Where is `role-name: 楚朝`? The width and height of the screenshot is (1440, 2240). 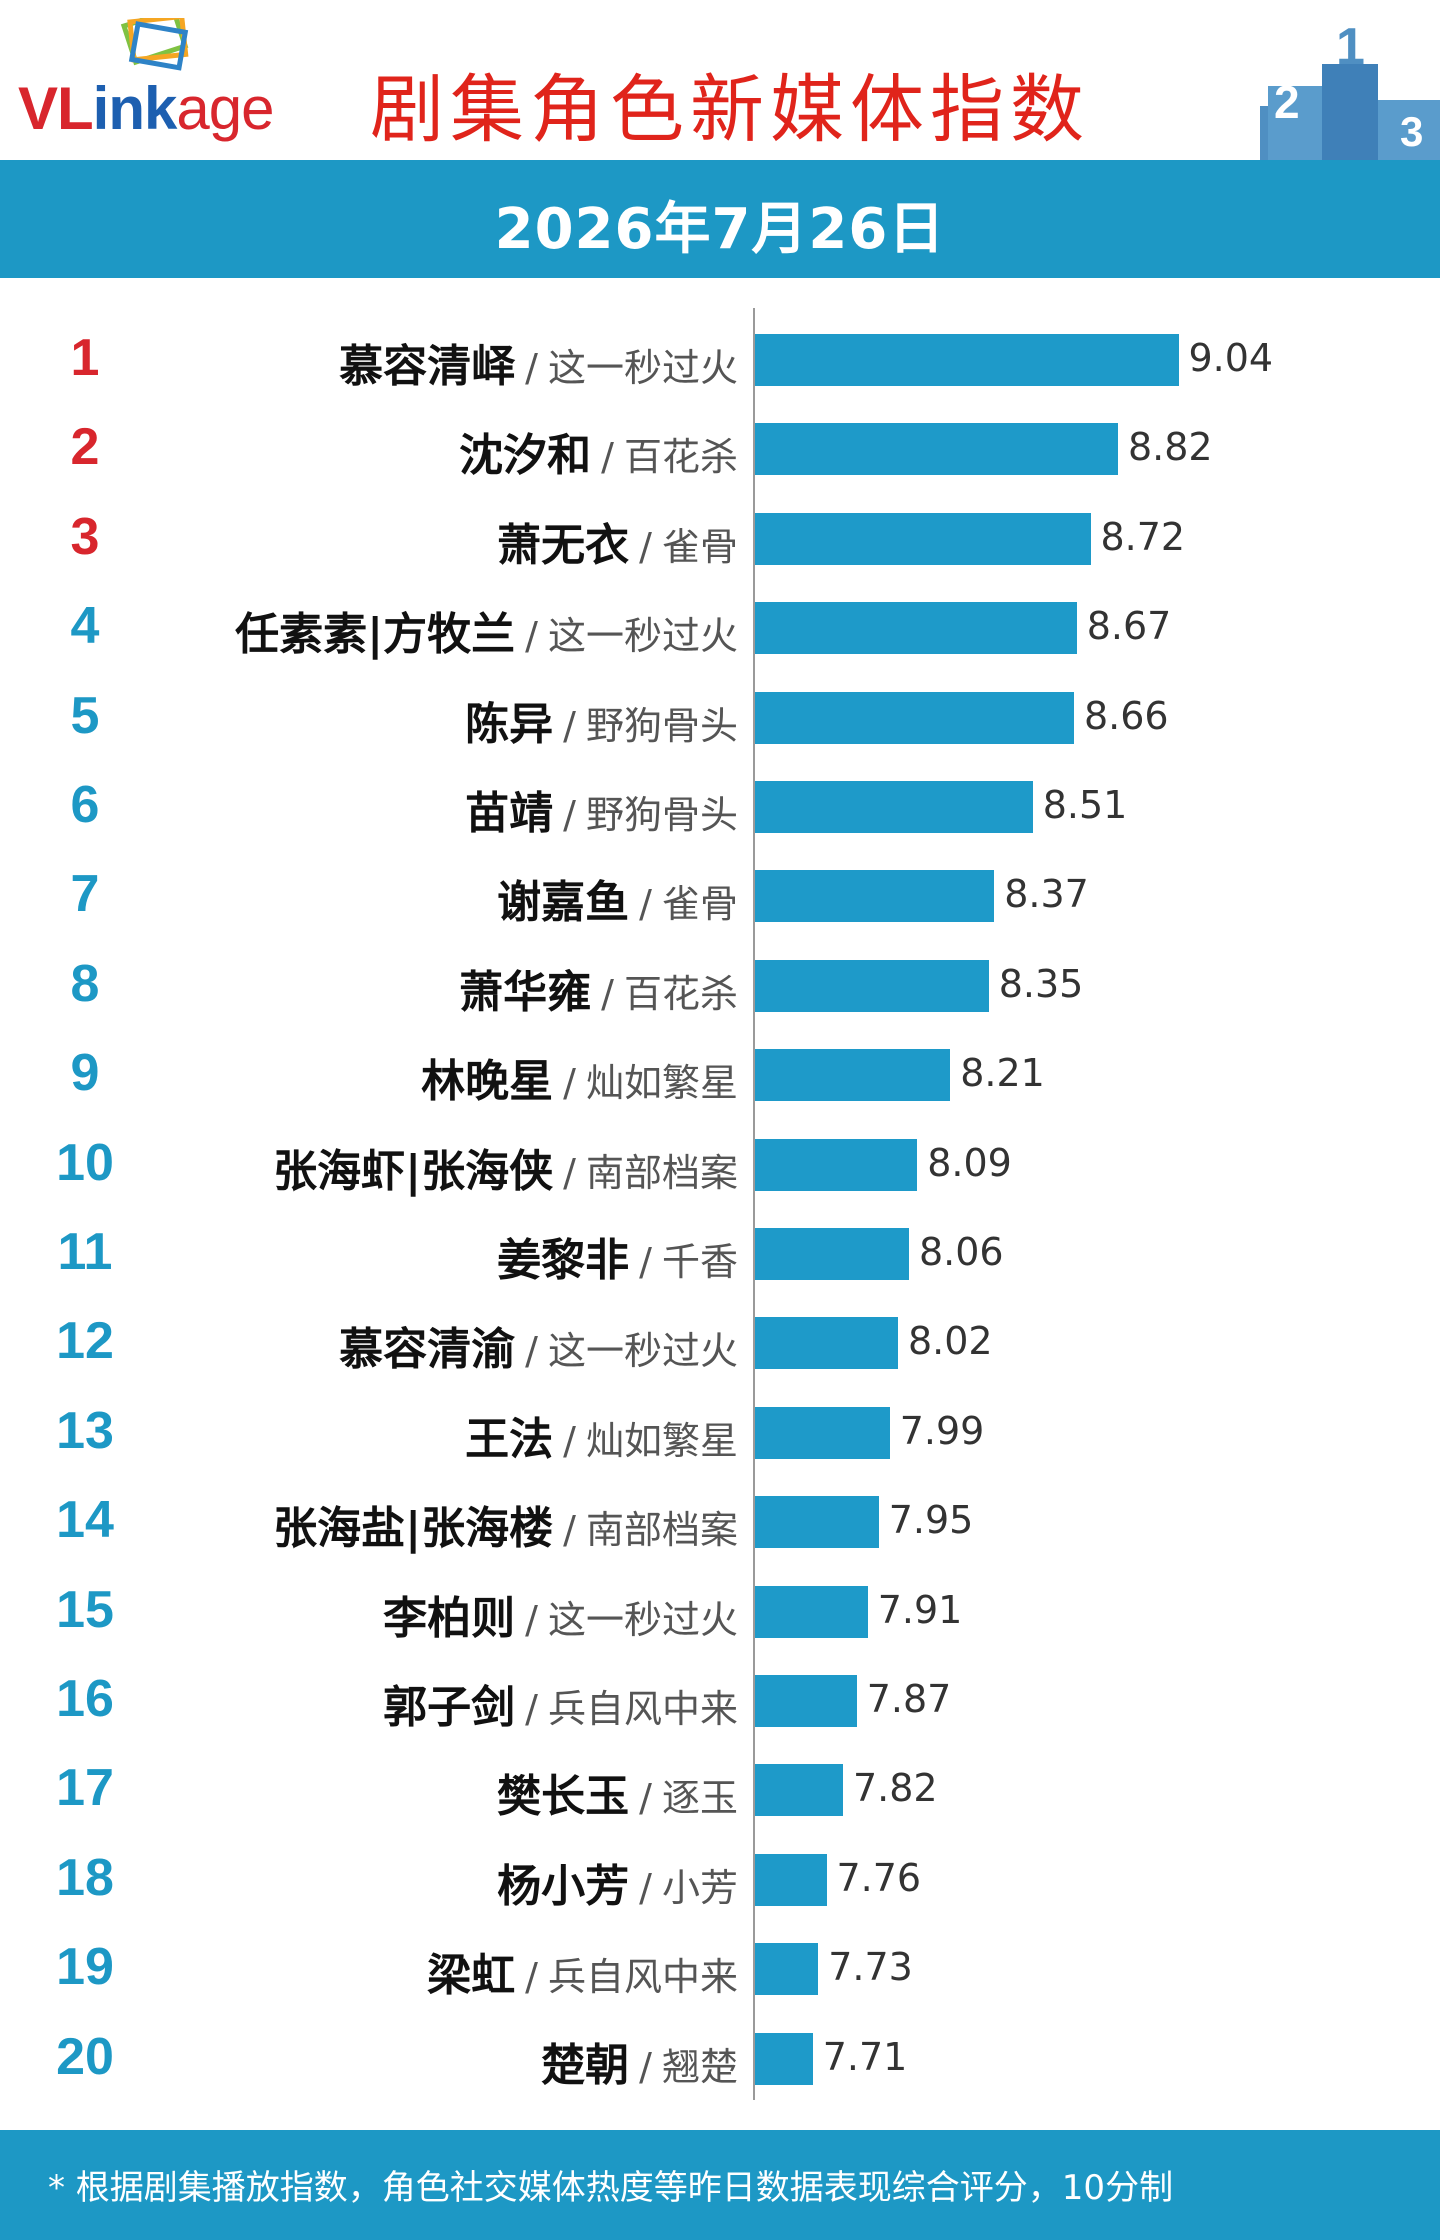
role-name: 楚朝 is located at coordinates (585, 2065).